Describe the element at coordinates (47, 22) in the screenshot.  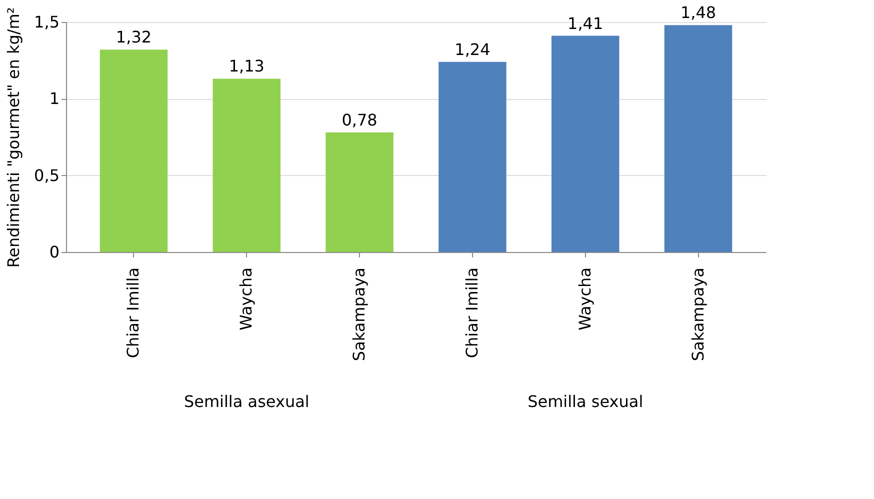
I see `y-tick-label: 1,5` at that location.